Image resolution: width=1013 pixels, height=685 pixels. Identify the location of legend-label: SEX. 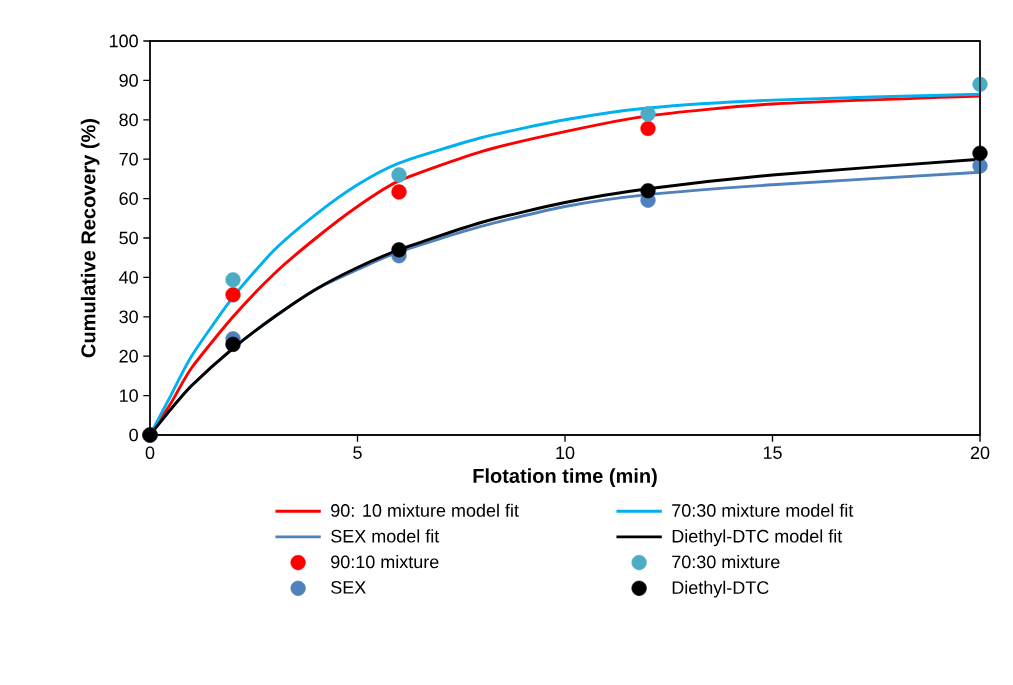
(348, 587).